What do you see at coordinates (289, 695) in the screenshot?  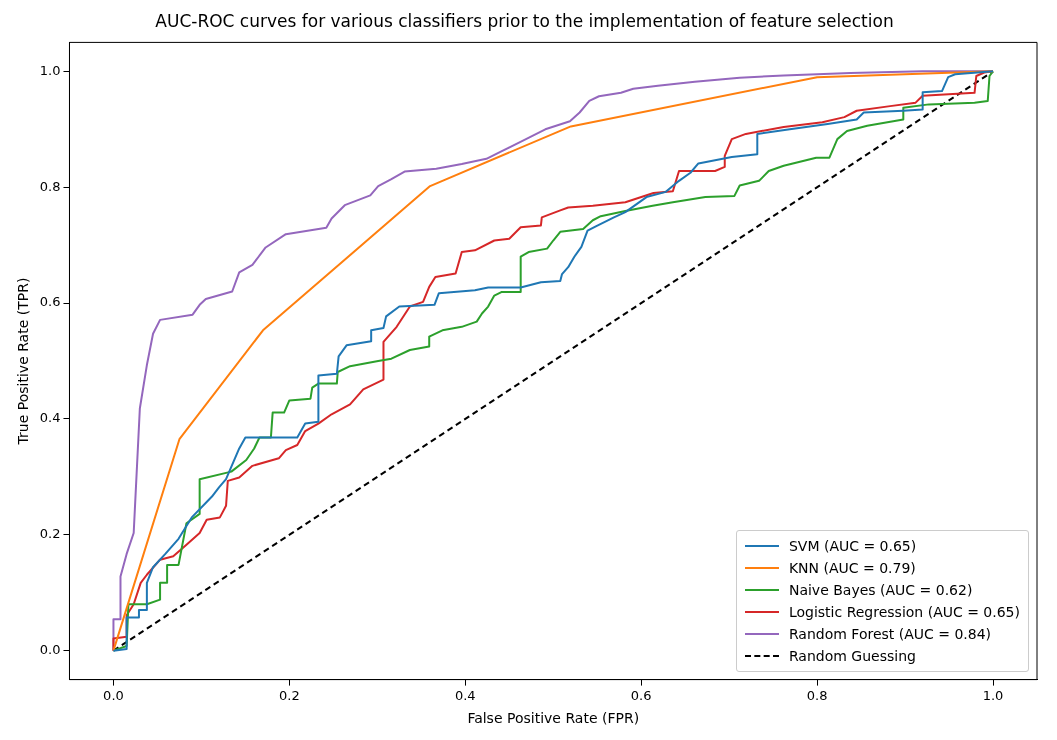 I see `x-tick-label: 0.2` at bounding box center [289, 695].